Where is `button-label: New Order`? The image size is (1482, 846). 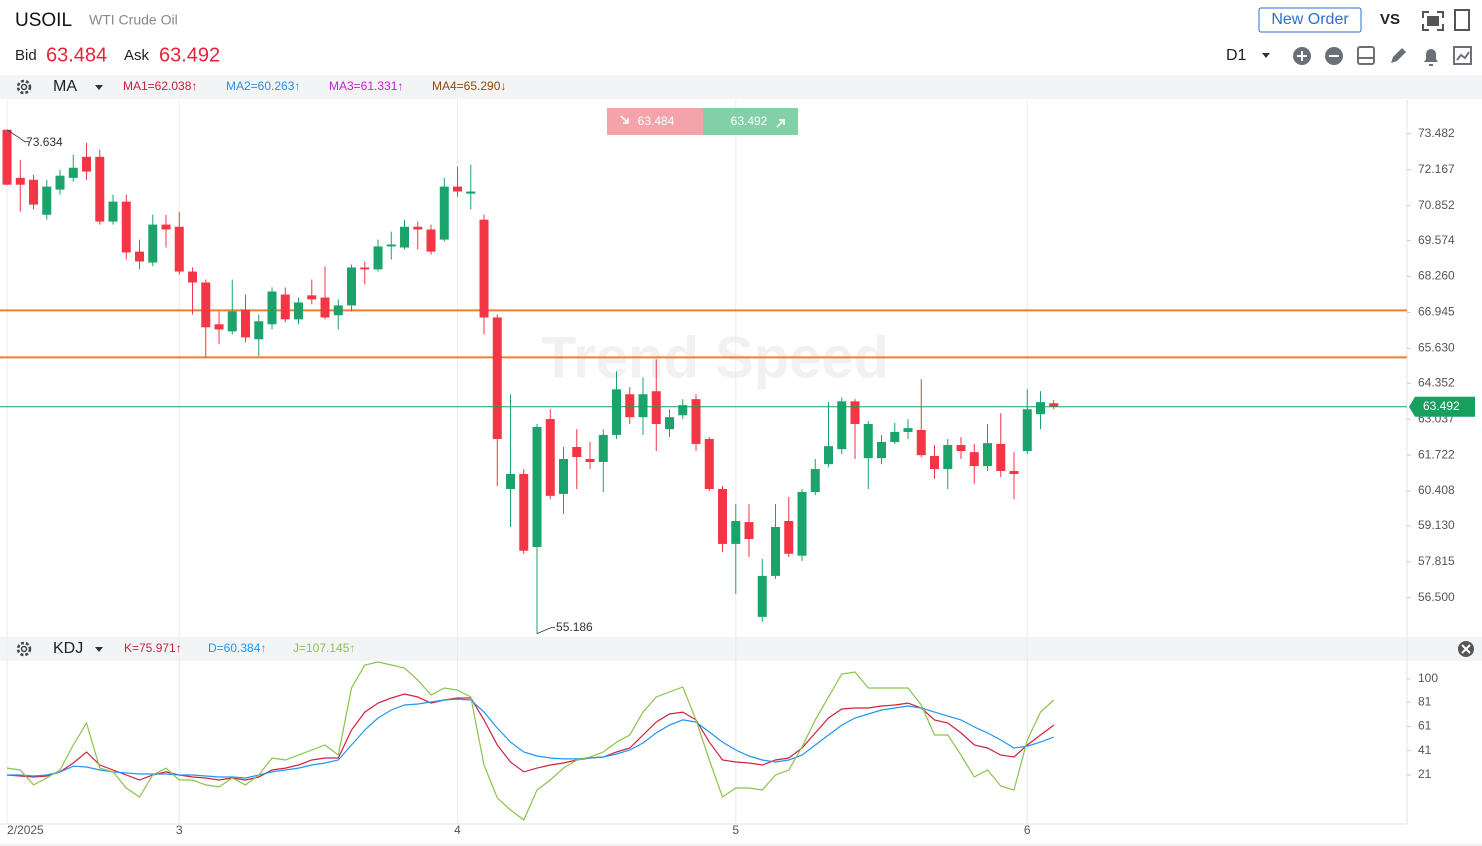
button-label: New Order is located at coordinates (1310, 19).